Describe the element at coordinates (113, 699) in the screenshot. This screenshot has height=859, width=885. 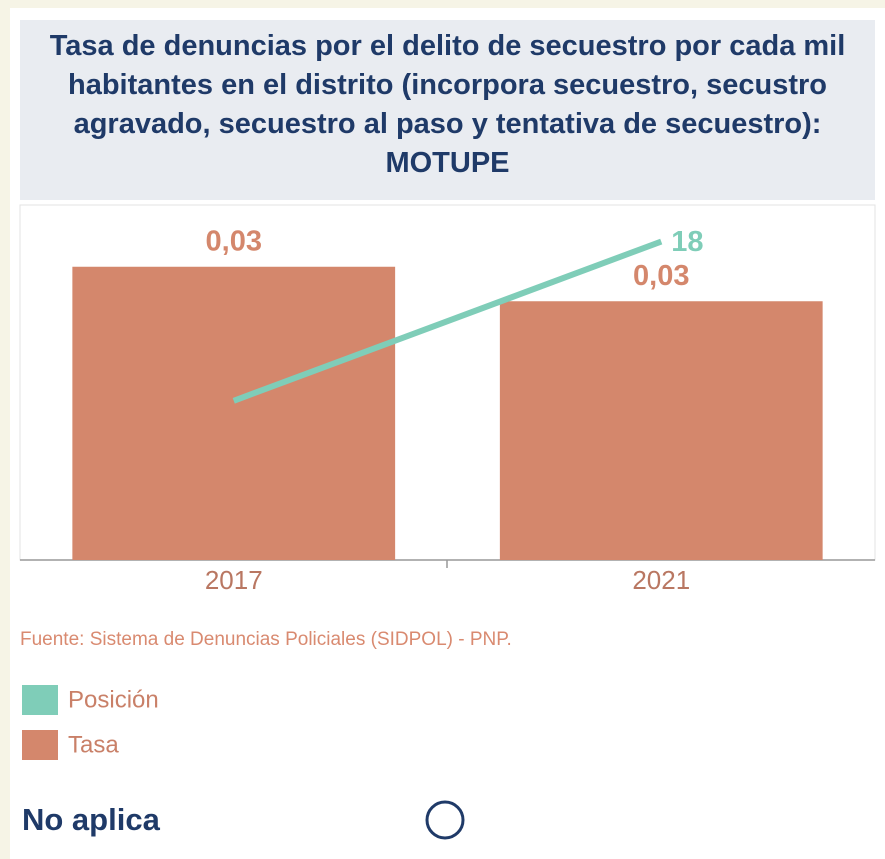
I see `legend-label: Posición` at that location.